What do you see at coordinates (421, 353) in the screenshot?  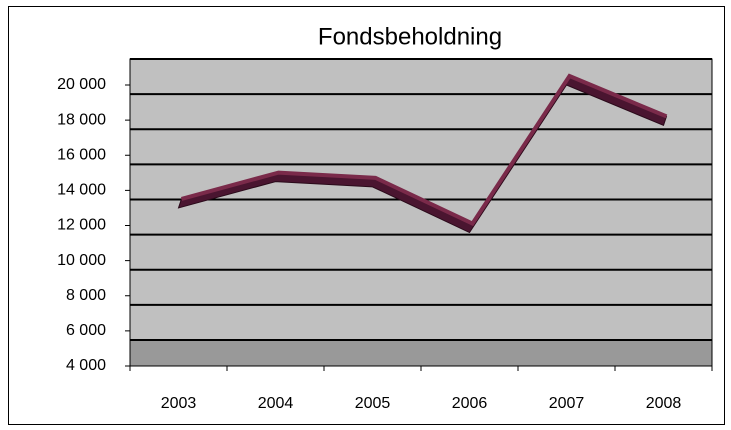 I see `floor` at bounding box center [421, 353].